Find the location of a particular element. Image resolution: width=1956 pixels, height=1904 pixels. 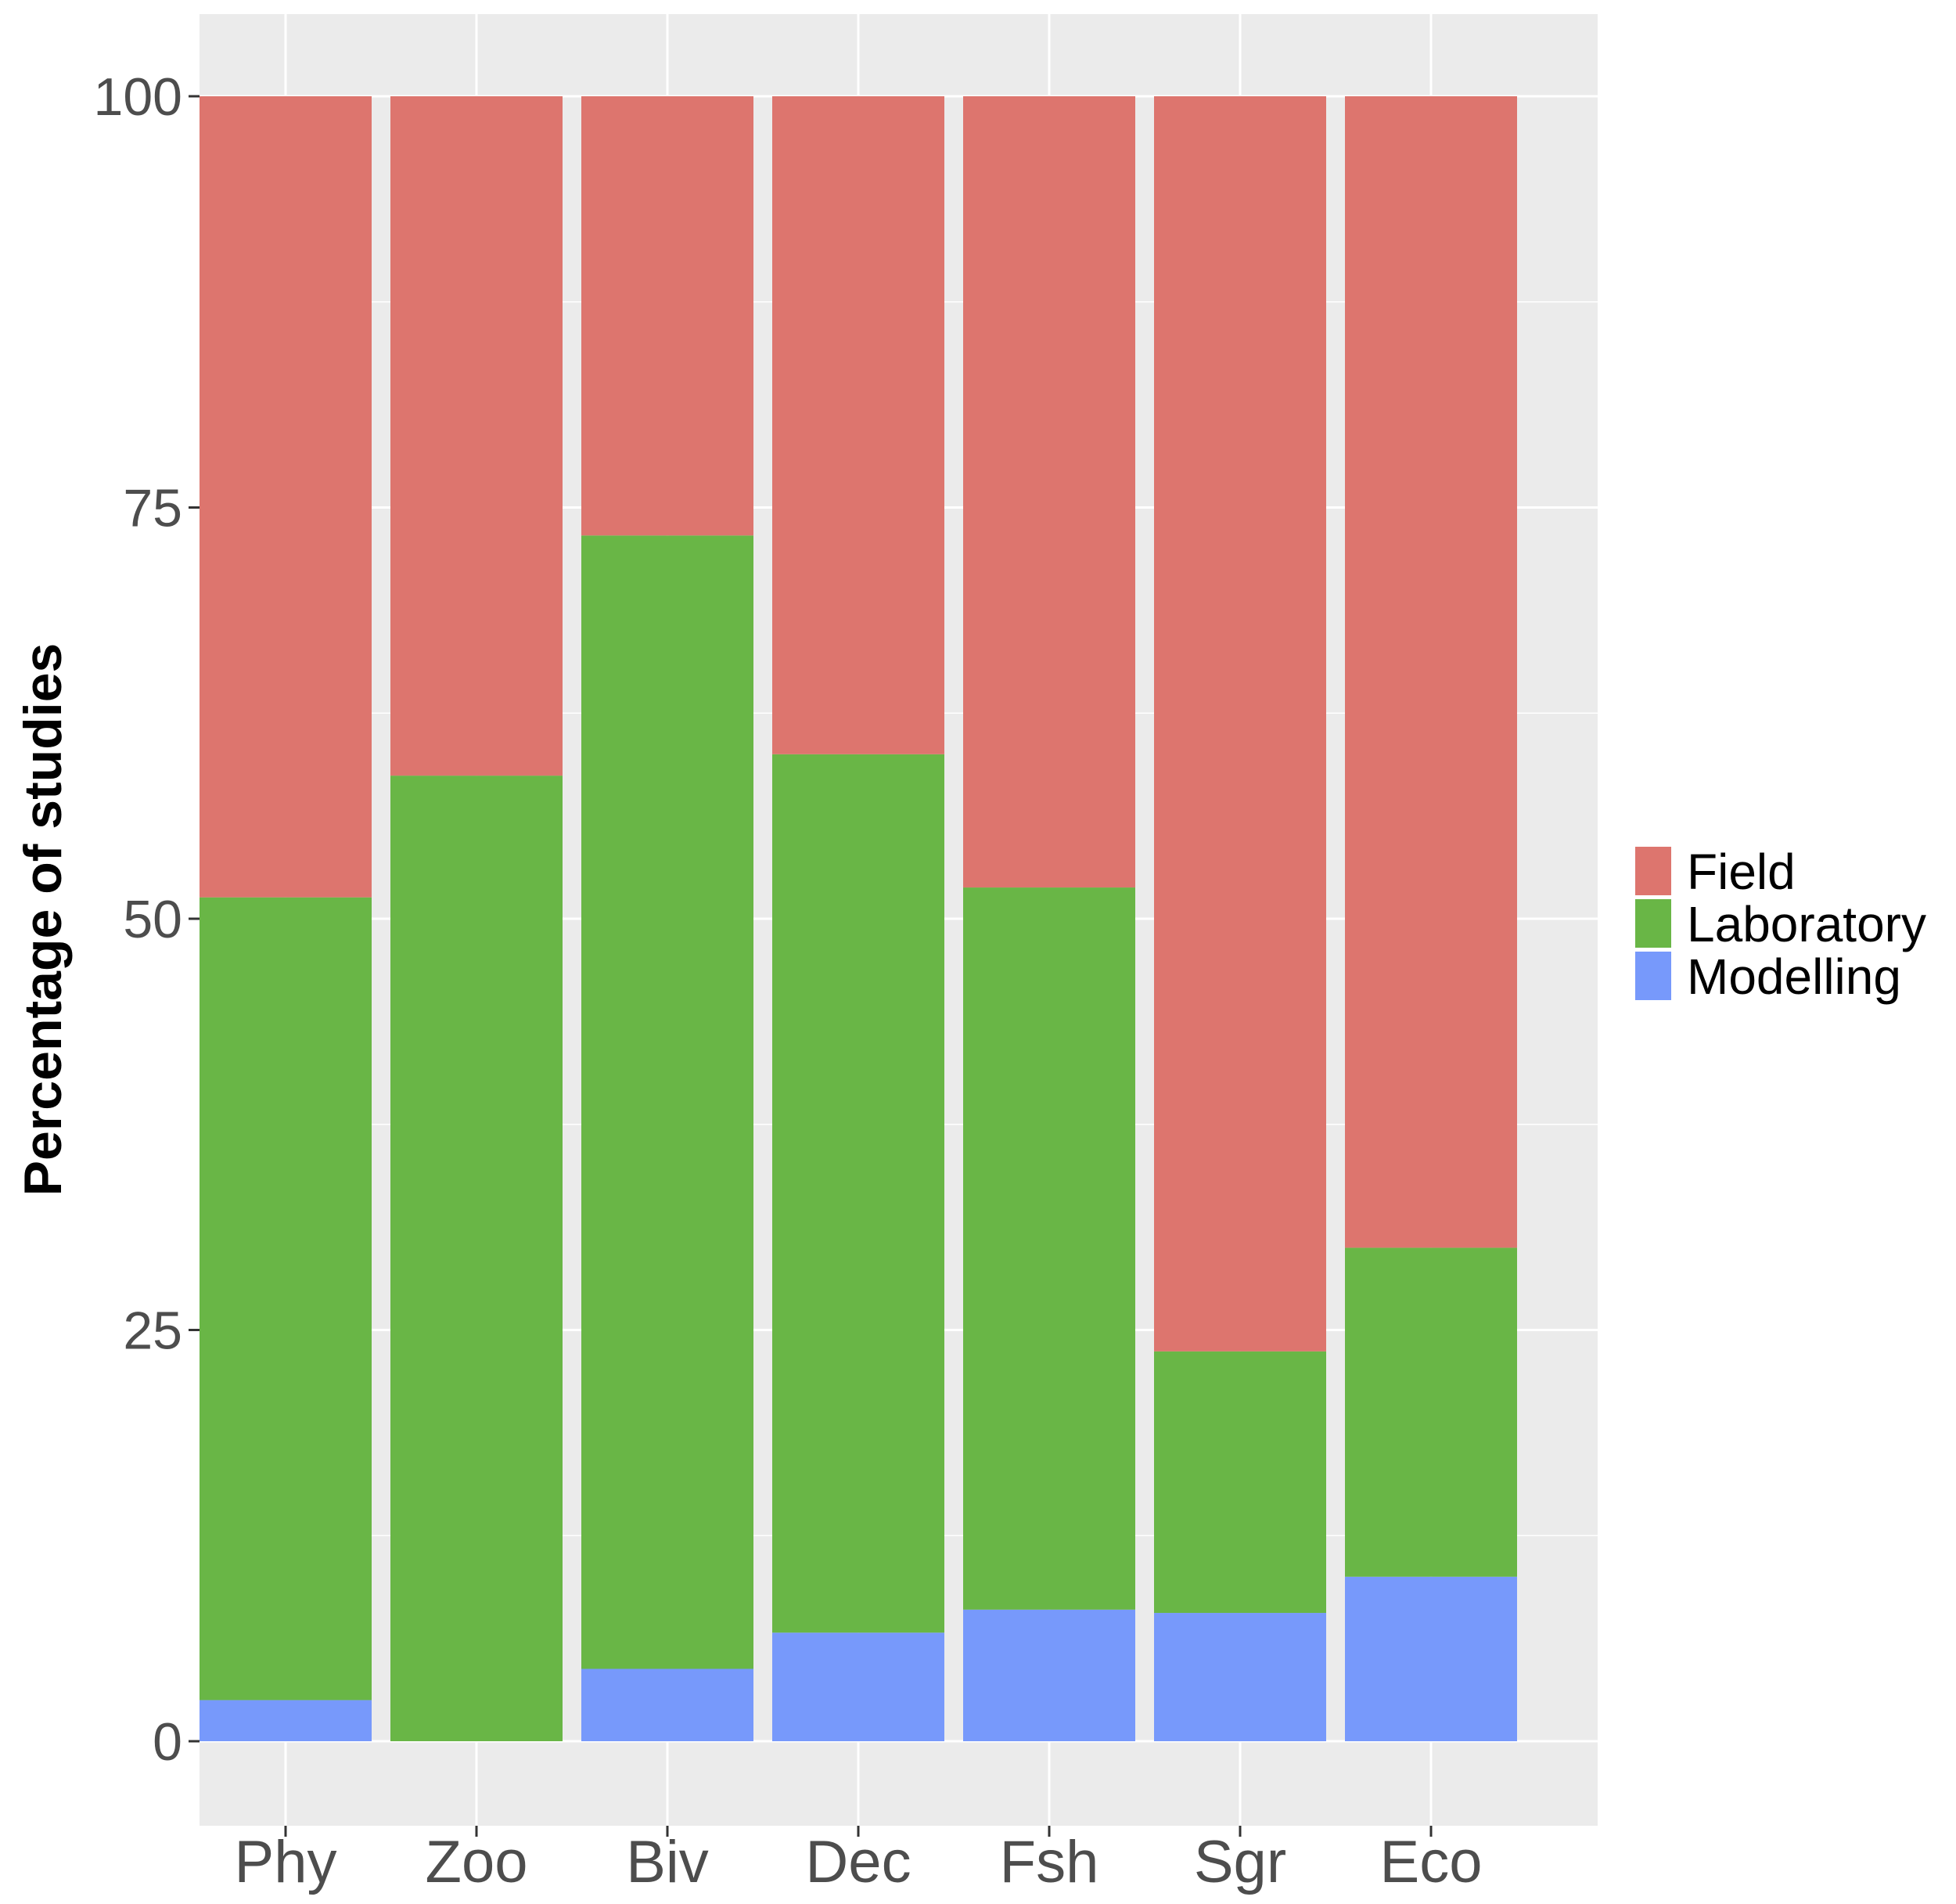

x-tick-label: Sgr is located at coordinates (1240, 1862).